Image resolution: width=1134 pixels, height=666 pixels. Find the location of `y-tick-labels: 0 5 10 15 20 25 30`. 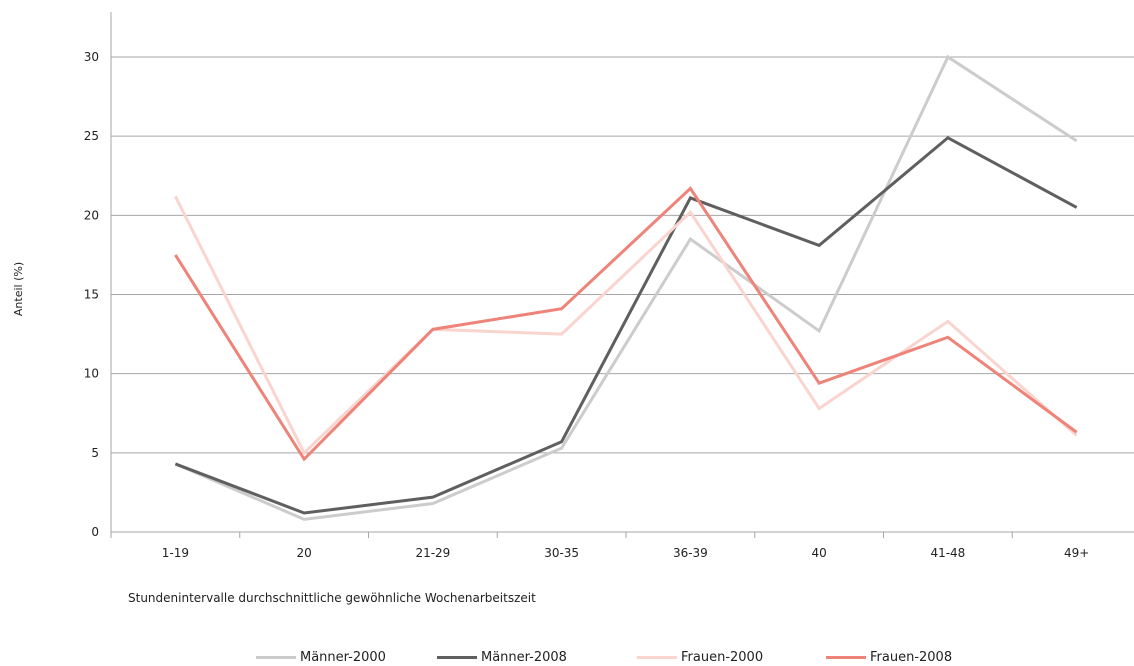

y-tick-labels: 0 5 10 15 20 25 30 is located at coordinates (91, 294).